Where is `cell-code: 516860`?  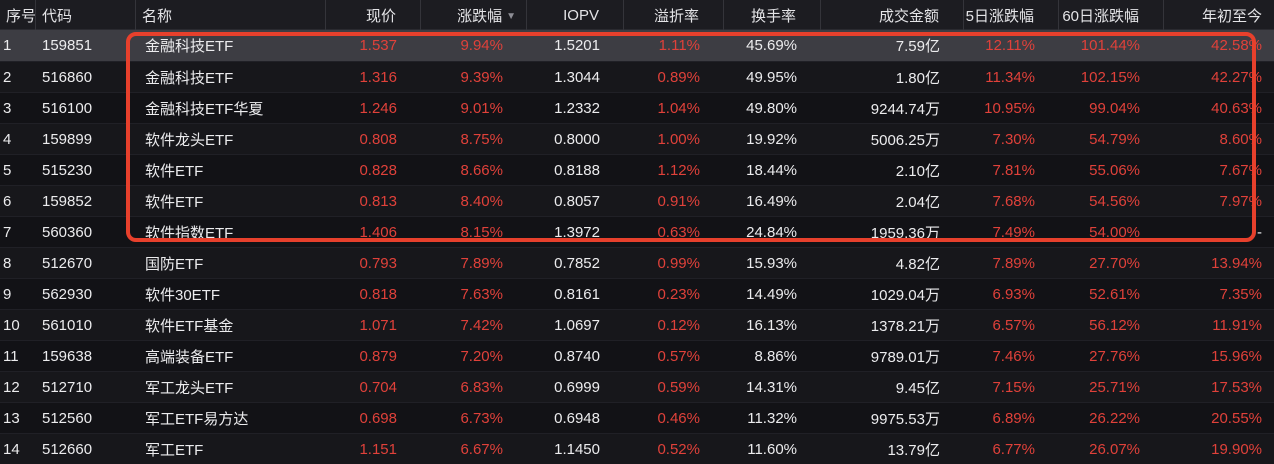 cell-code: 516860 is located at coordinates (67, 77).